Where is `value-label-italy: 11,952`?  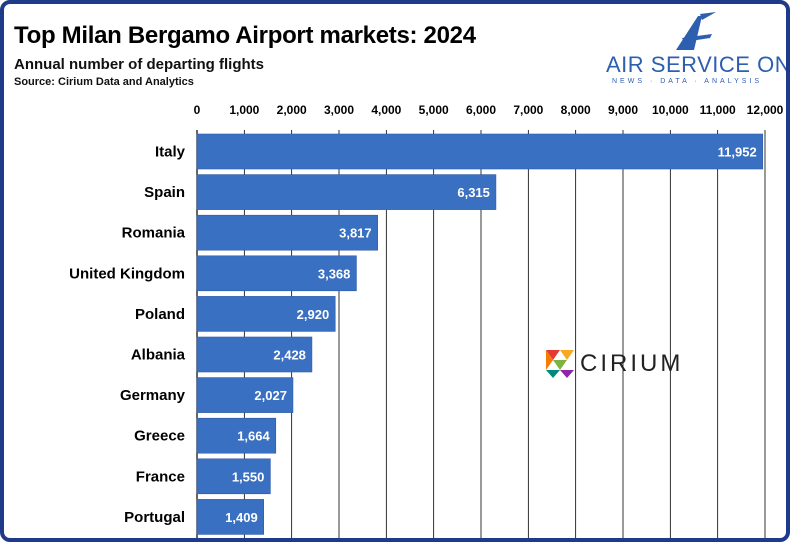 value-label-italy: 11,952 is located at coordinates (737, 152).